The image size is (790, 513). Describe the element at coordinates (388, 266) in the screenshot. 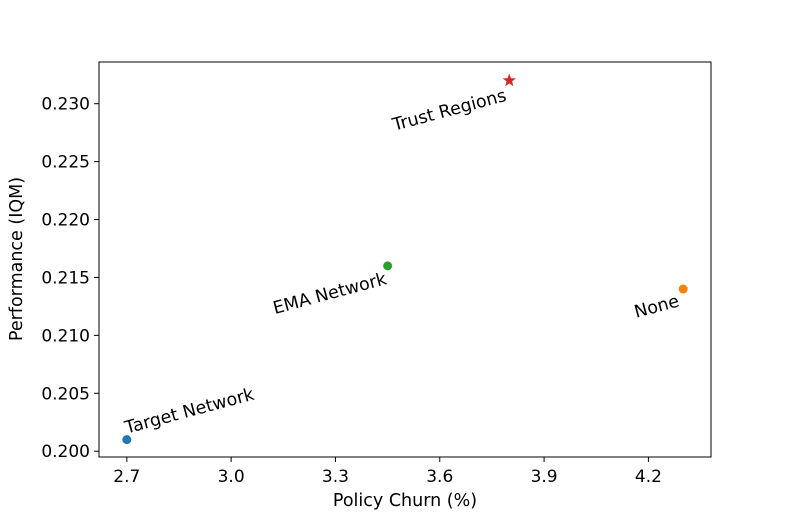

I see `point-ema-network` at that location.